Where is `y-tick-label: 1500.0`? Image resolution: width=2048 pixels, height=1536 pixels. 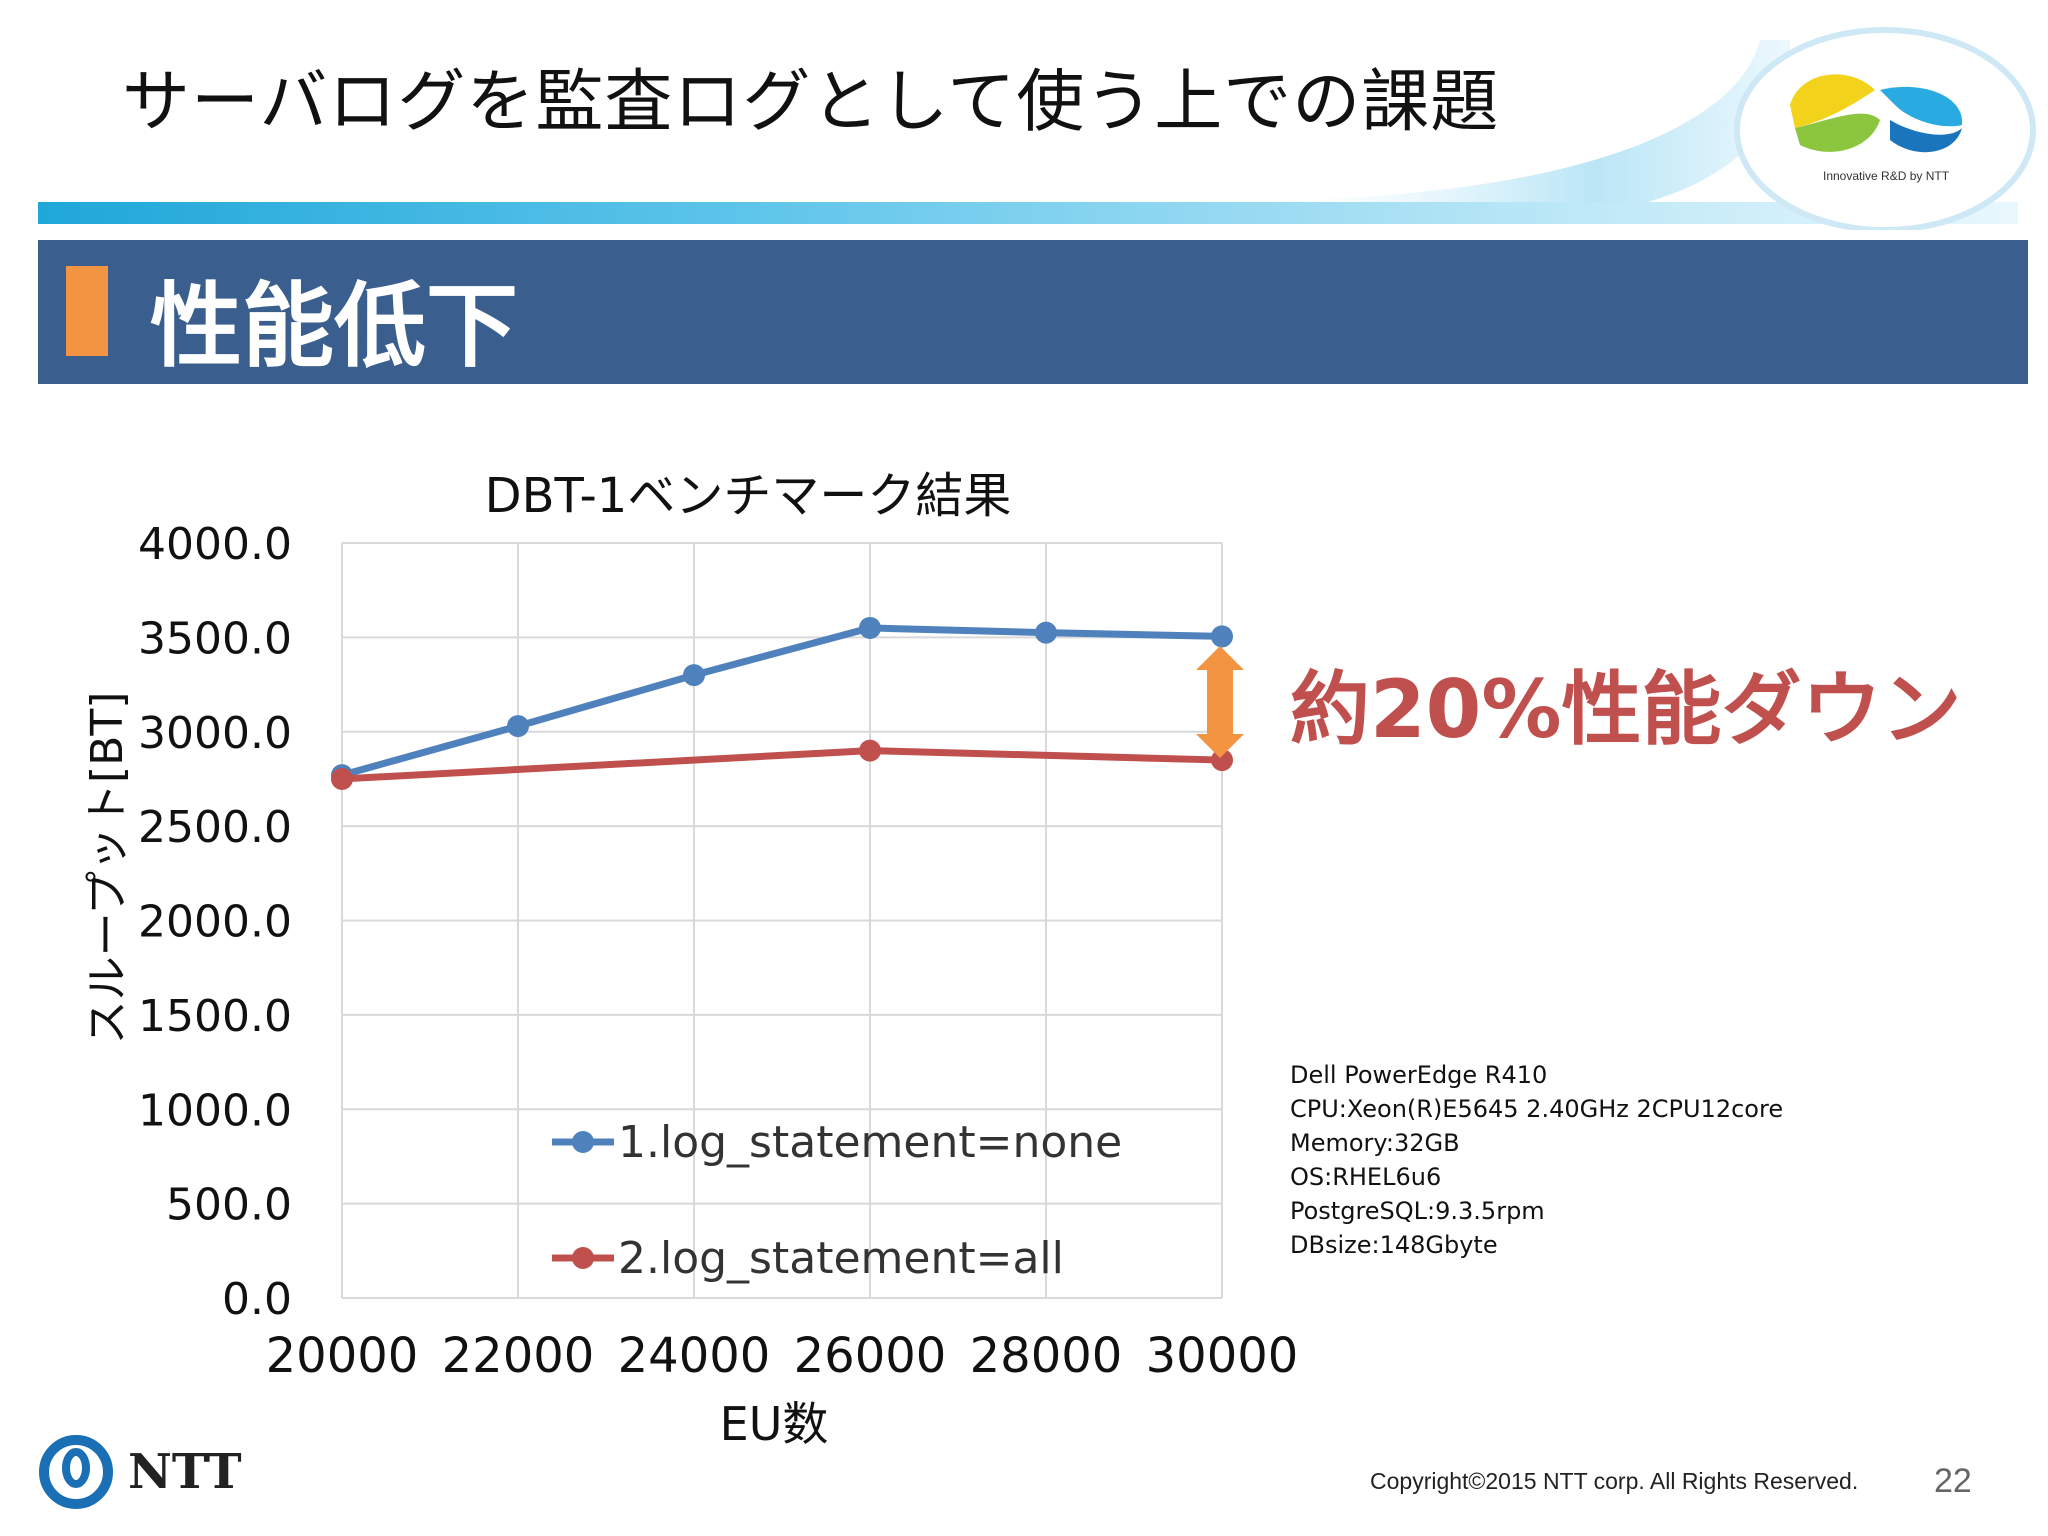
y-tick-label: 1500.0 is located at coordinates (215, 1016).